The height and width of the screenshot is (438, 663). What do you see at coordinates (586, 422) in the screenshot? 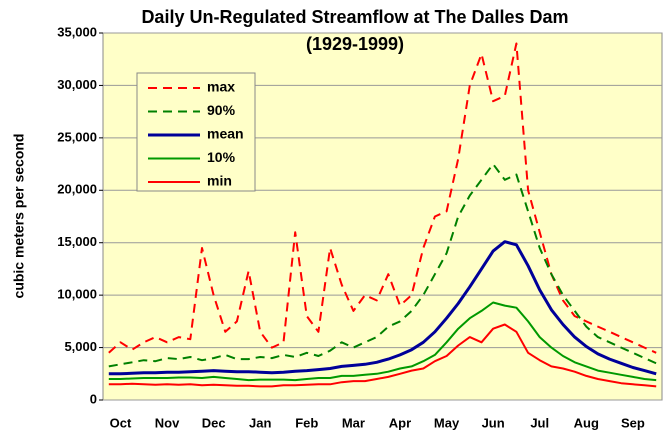
I see `x-tick-label: Aug` at bounding box center [586, 422].